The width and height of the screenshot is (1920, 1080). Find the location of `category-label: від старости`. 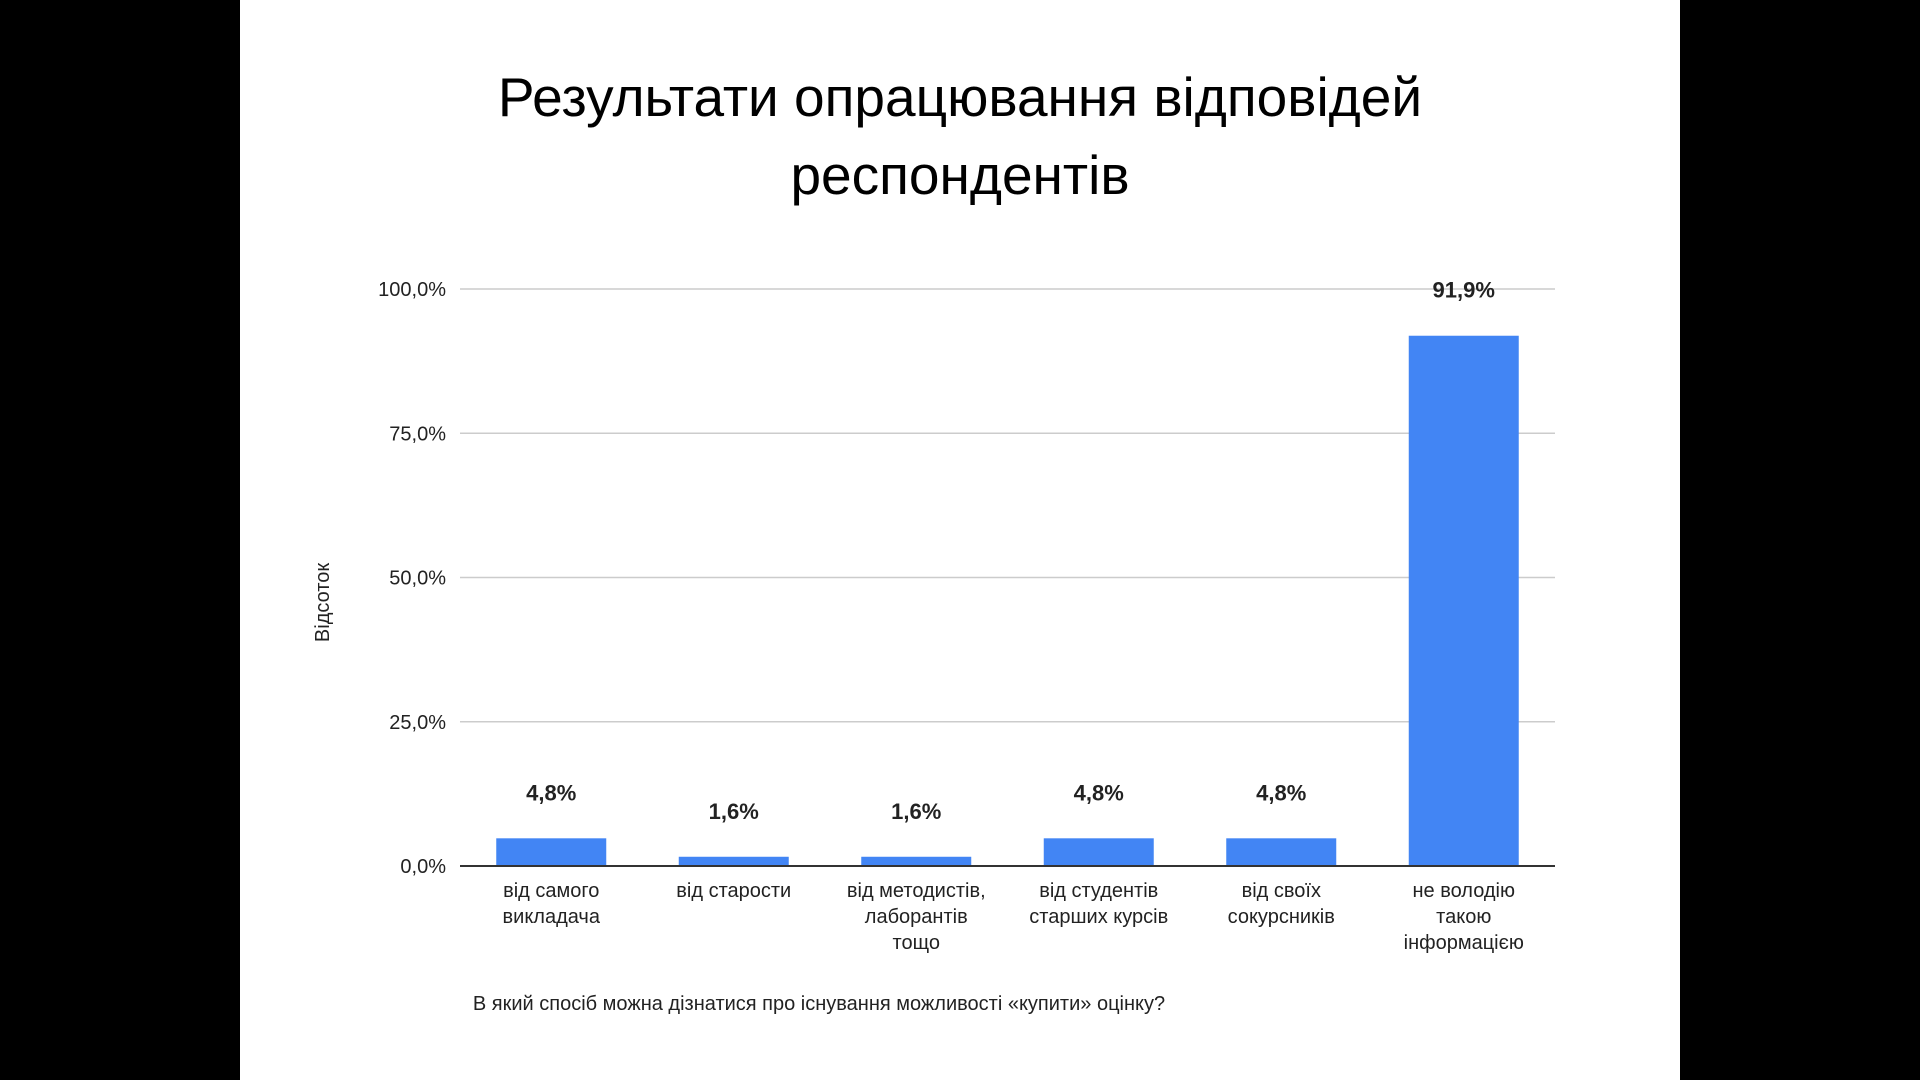

category-label: від старости is located at coordinates (733, 891).